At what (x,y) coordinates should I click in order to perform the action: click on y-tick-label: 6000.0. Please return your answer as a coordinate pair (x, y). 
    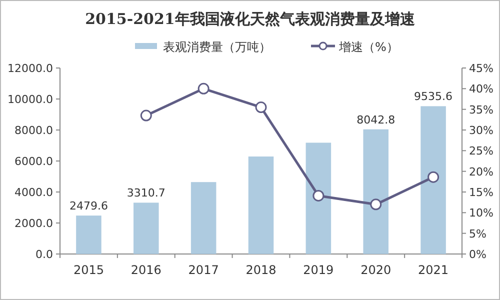
    Looking at the image, I should click on (33, 161).